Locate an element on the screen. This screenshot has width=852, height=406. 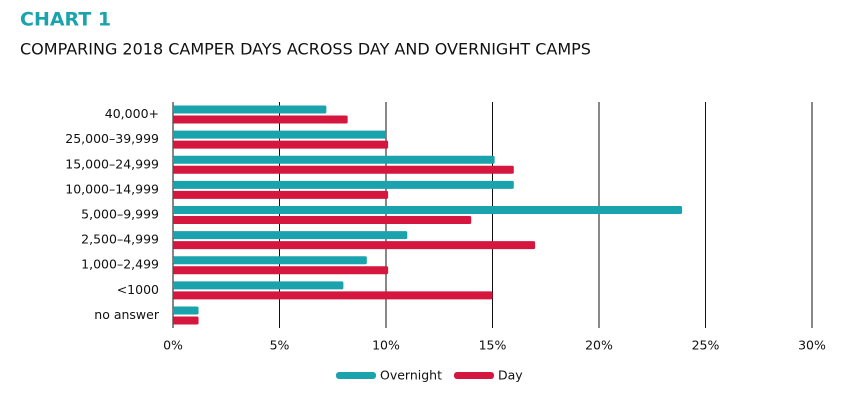
x-tick-label: 15% is located at coordinates (493, 345).